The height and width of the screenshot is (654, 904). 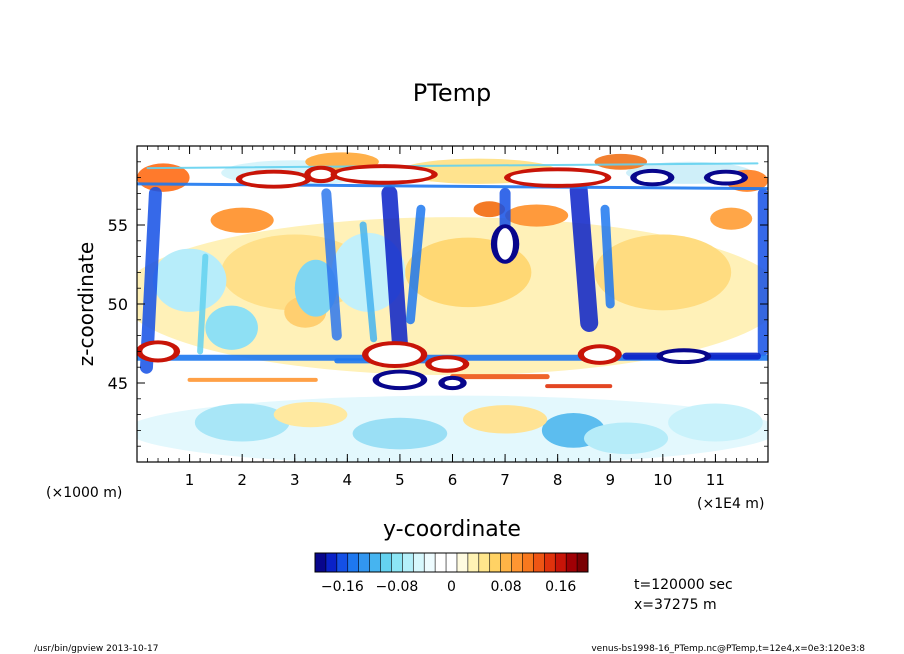 I want to click on colorbar-tick-label: 0.08, so click(x=506, y=587).